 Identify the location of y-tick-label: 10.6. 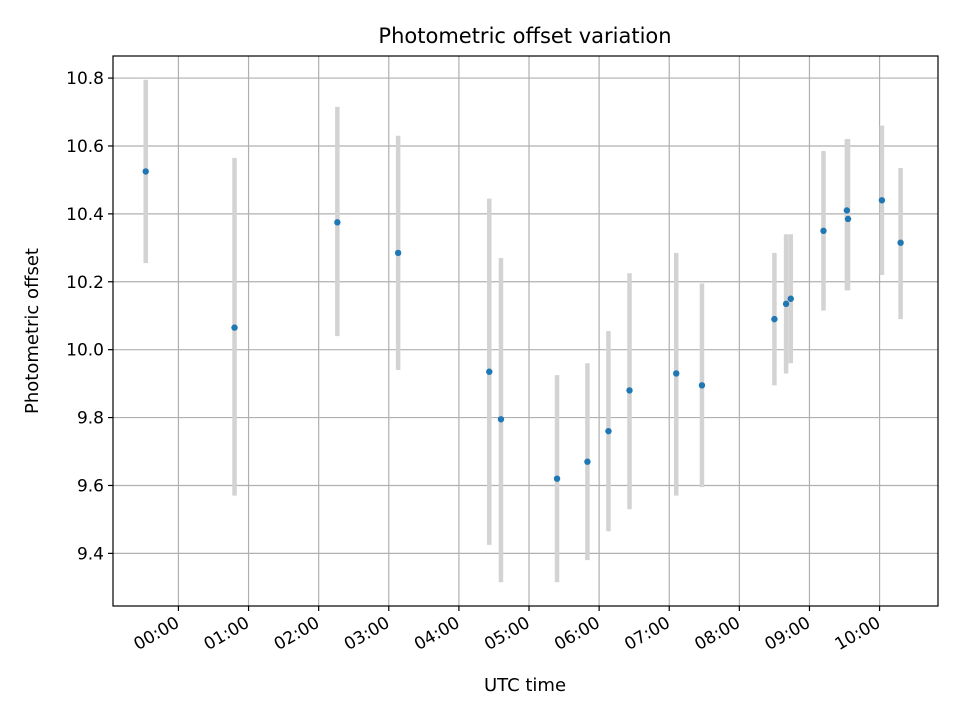
(85, 147).